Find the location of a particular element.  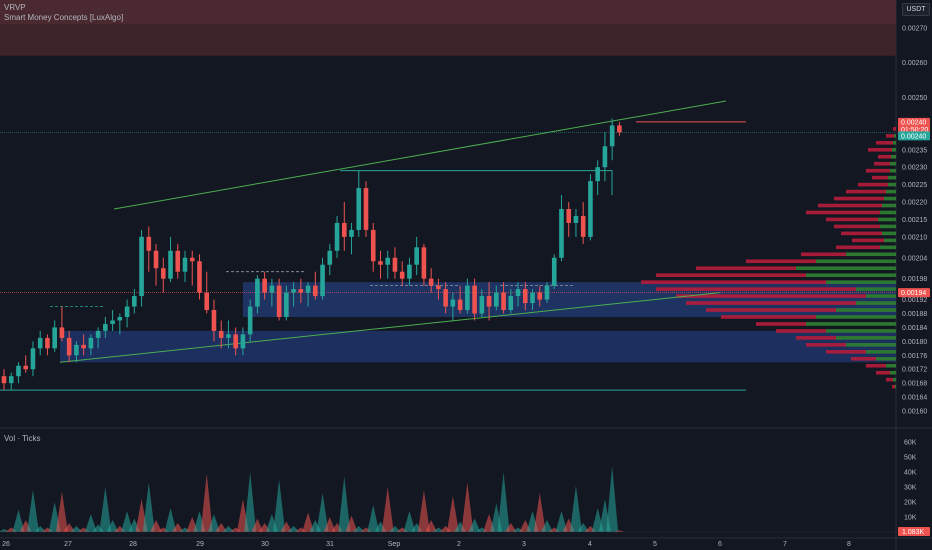

time-tick-label: 26 is located at coordinates (6, 544).